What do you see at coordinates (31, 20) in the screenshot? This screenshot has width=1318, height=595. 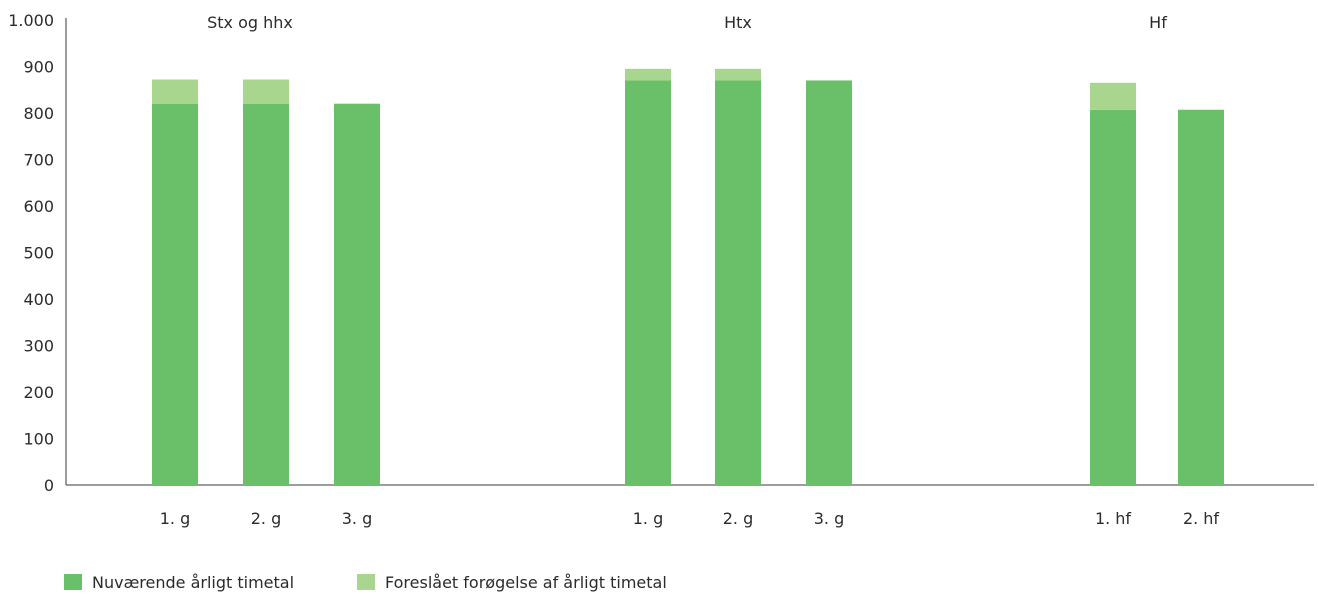 I see `y-tick-label: 1.000` at bounding box center [31, 20].